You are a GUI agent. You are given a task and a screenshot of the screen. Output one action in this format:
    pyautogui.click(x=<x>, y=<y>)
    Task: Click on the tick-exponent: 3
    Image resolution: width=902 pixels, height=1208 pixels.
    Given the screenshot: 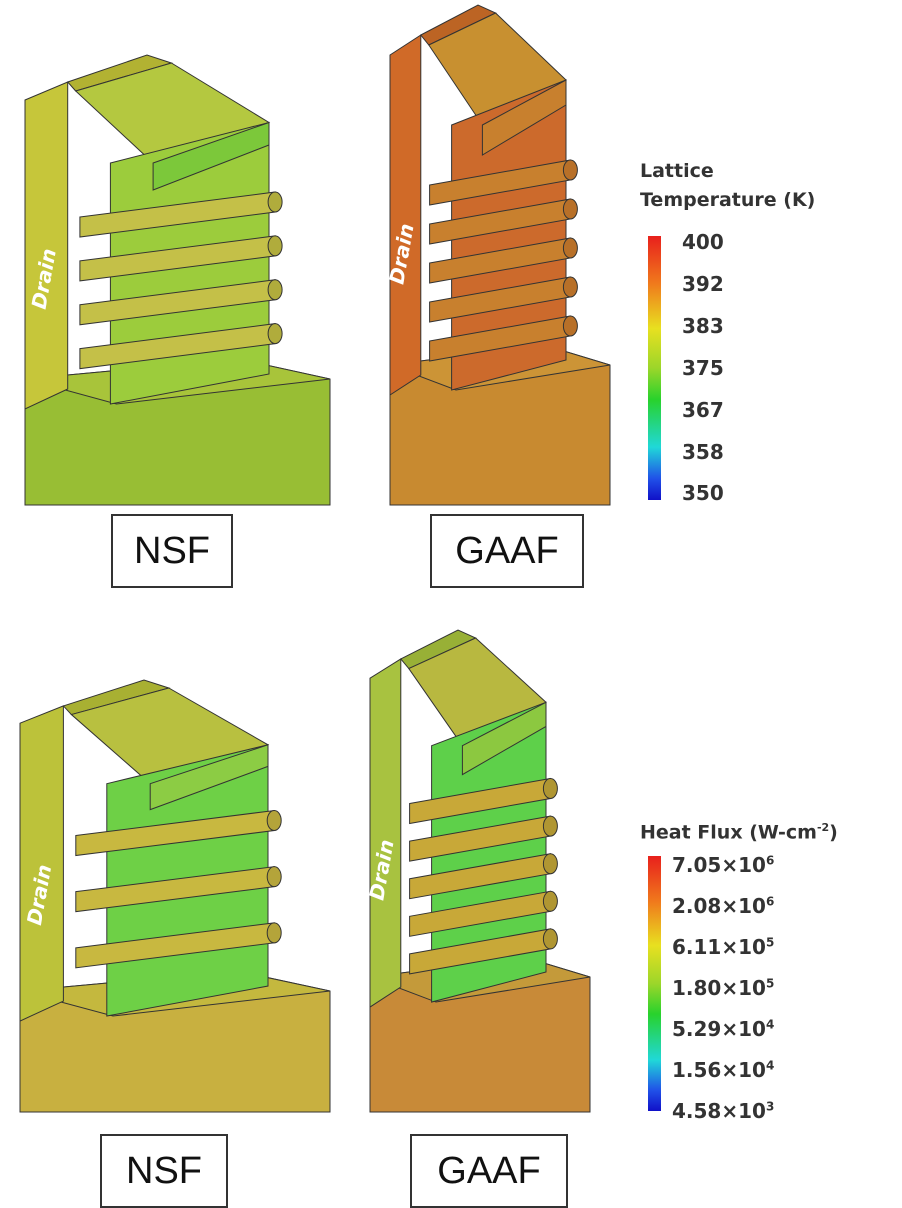 What is the action you would take?
    pyautogui.click(x=770, y=1106)
    